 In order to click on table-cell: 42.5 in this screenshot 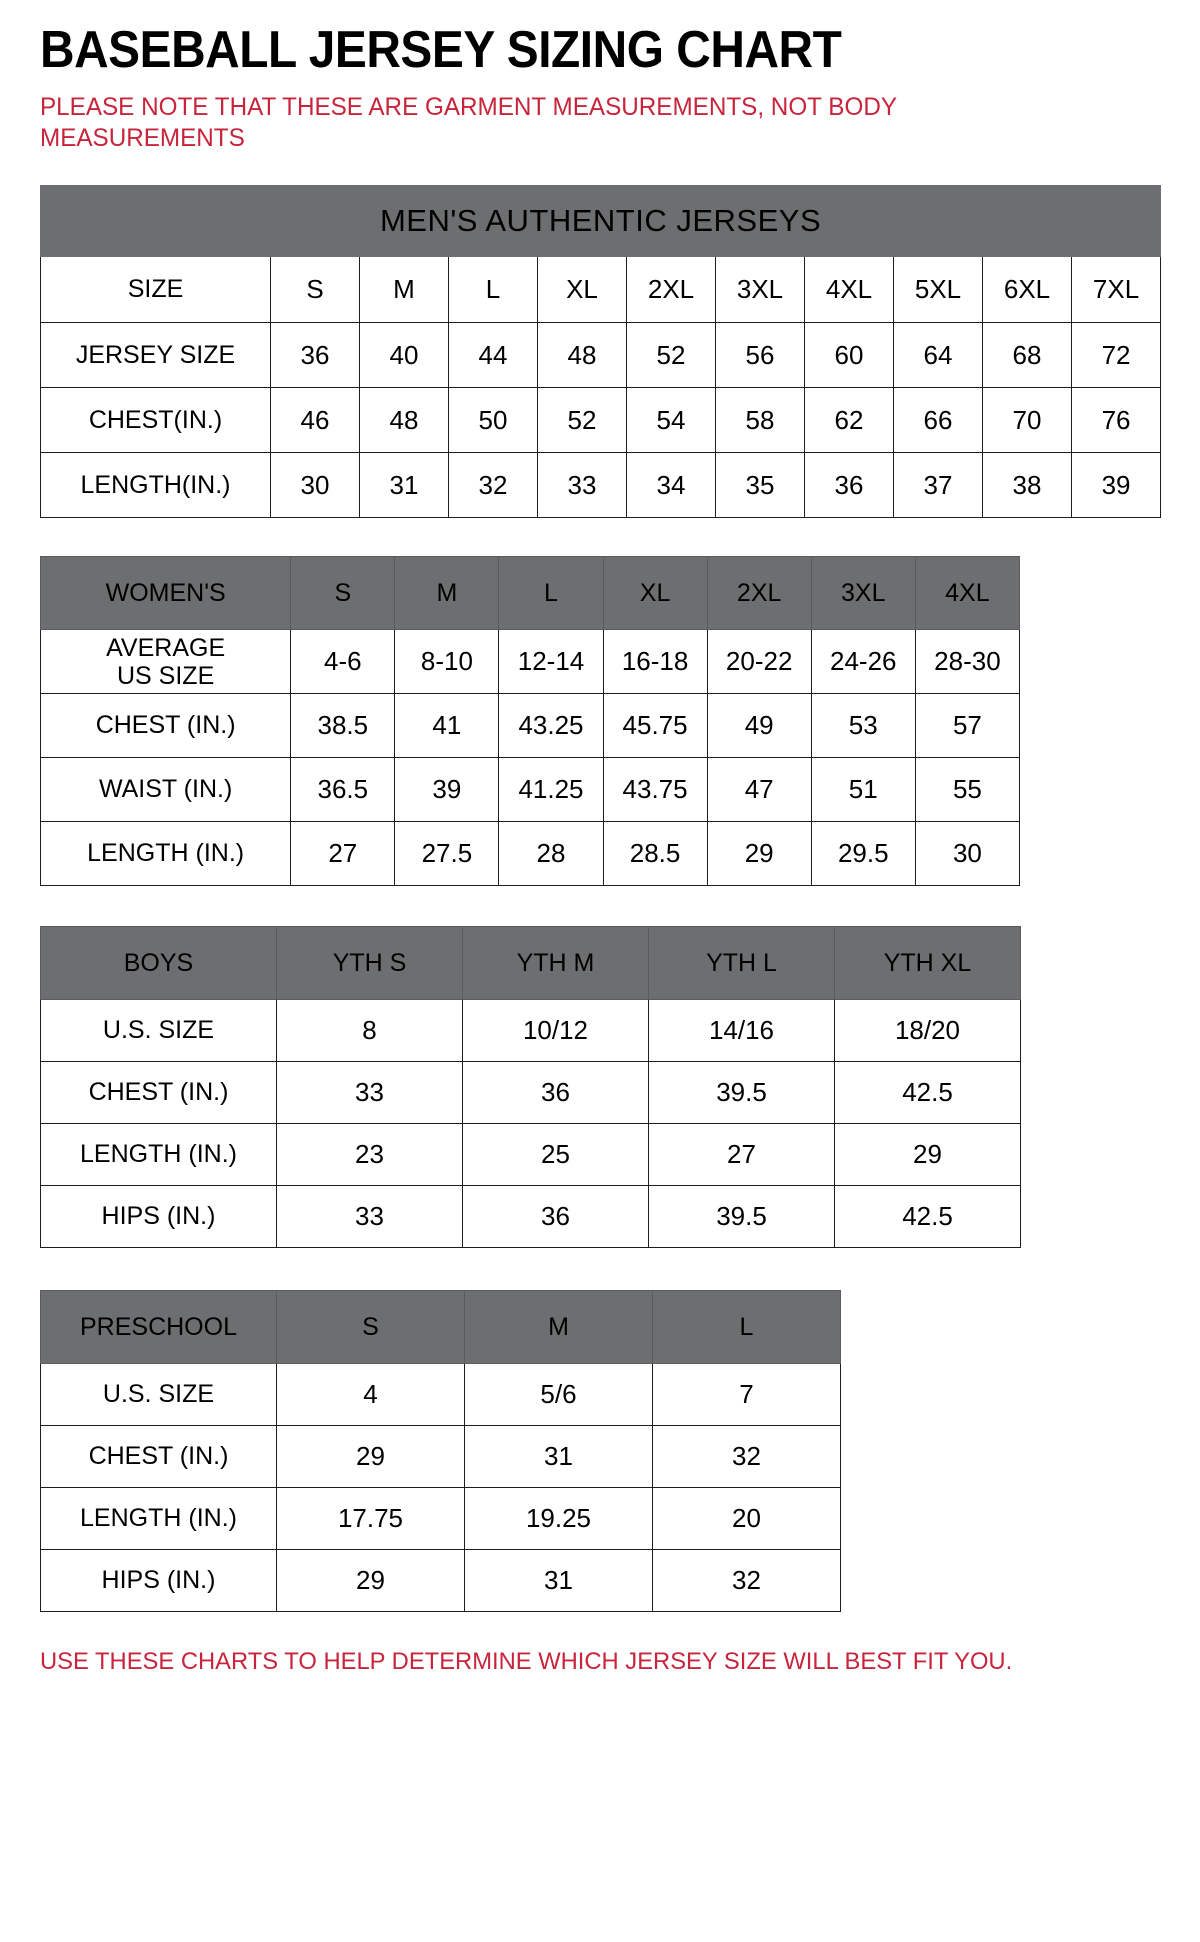, I will do `click(927, 1216)`.